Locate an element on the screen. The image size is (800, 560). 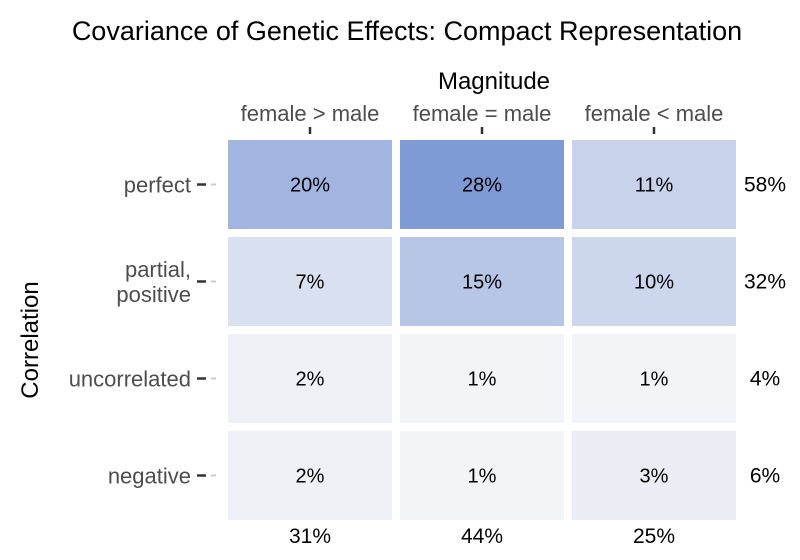
column-total-label: 31% is located at coordinates (310, 536).